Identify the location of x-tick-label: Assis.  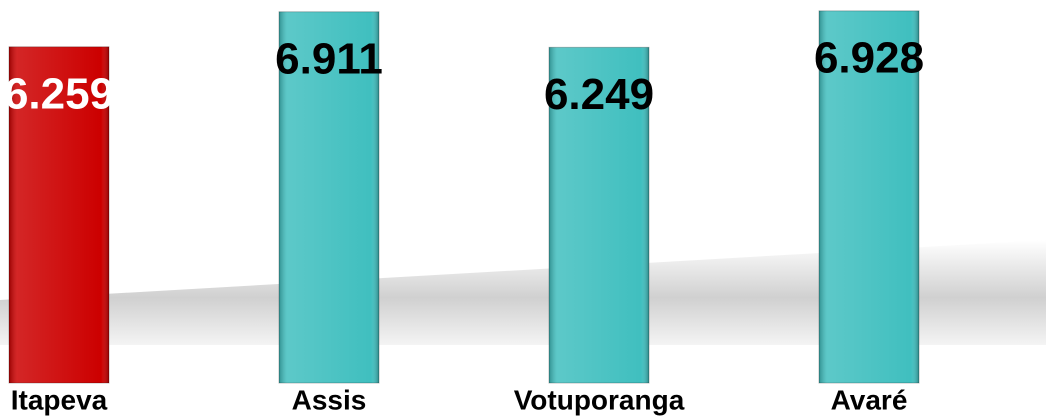
(329, 399).